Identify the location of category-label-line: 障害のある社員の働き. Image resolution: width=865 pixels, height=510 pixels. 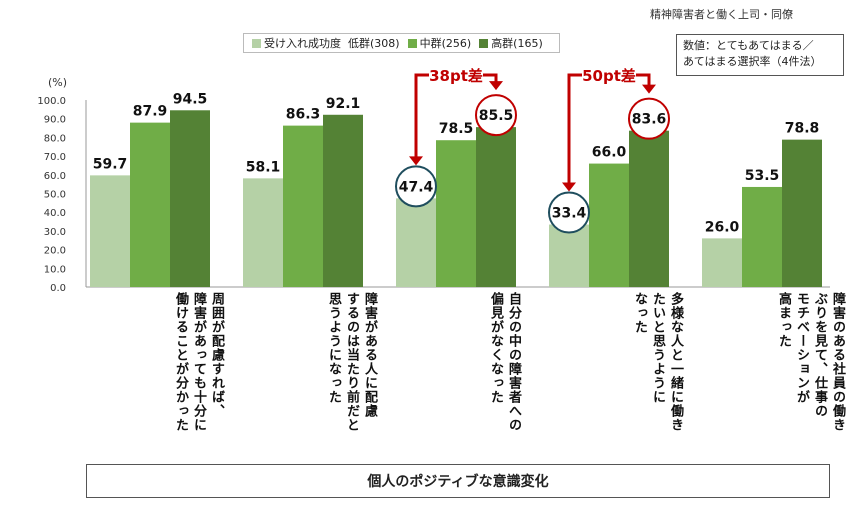
(837, 362).